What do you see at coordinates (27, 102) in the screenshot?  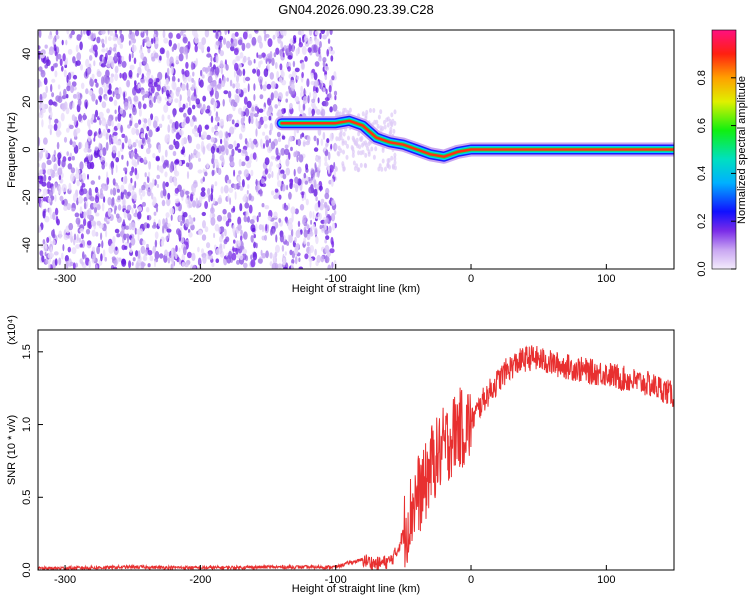 I see `spectrogram-y-tick-label: 20` at bounding box center [27, 102].